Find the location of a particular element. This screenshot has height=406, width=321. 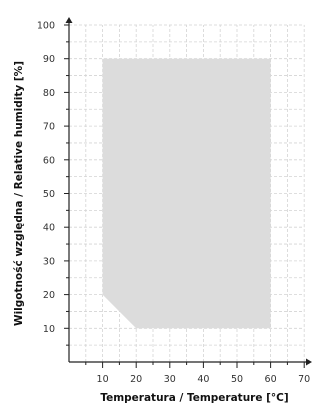

x-tick-label: 60 is located at coordinates (271, 379).